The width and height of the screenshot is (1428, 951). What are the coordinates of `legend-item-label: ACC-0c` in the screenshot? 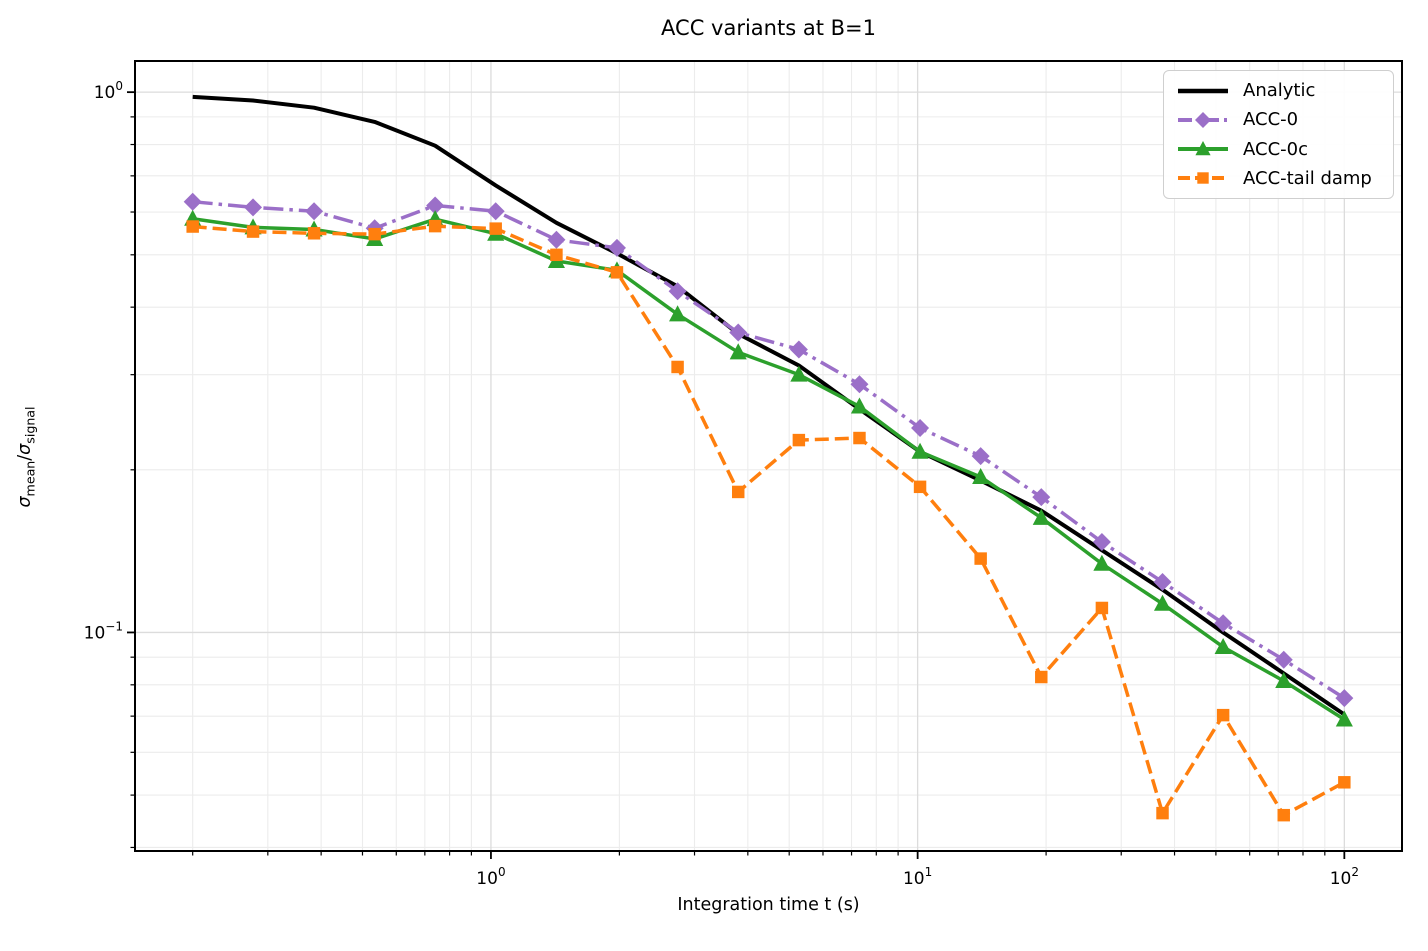 It's located at (1275, 149).